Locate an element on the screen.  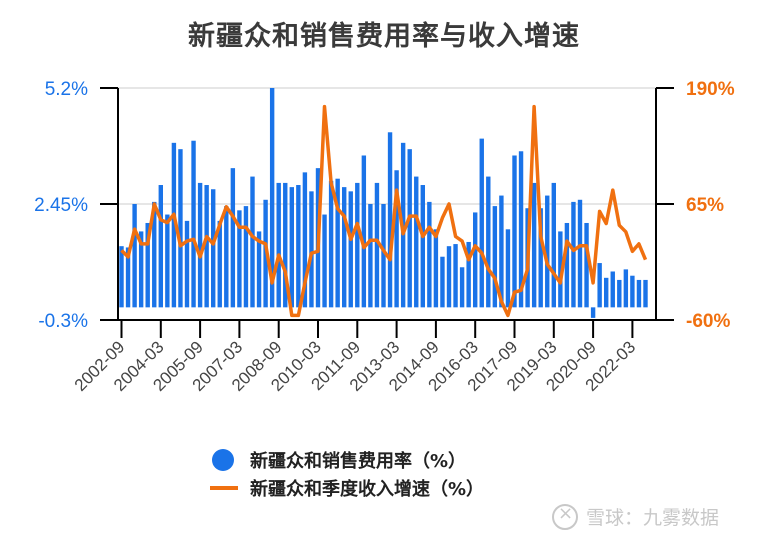
legend-item-line: 新疆众和季度收入增速（%） is located at coordinates (347, 488).